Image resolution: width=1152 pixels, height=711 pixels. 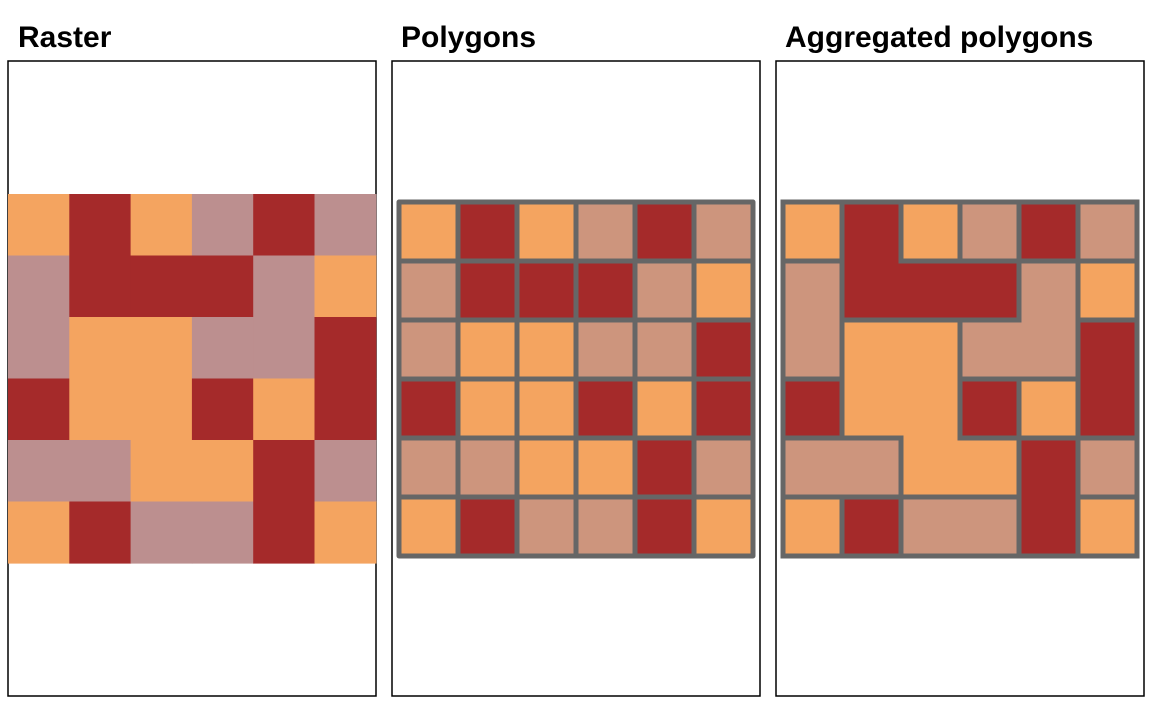 I want to click on panel-title-polygons: Polygons, so click(x=469, y=37).